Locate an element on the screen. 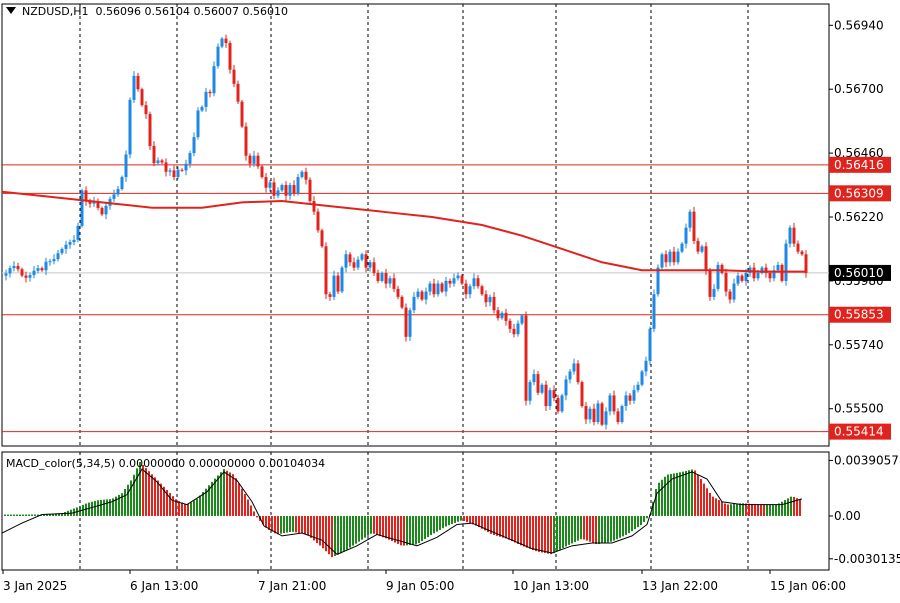  time-axis-label: 7 Jan 21:00 is located at coordinates (292, 586).